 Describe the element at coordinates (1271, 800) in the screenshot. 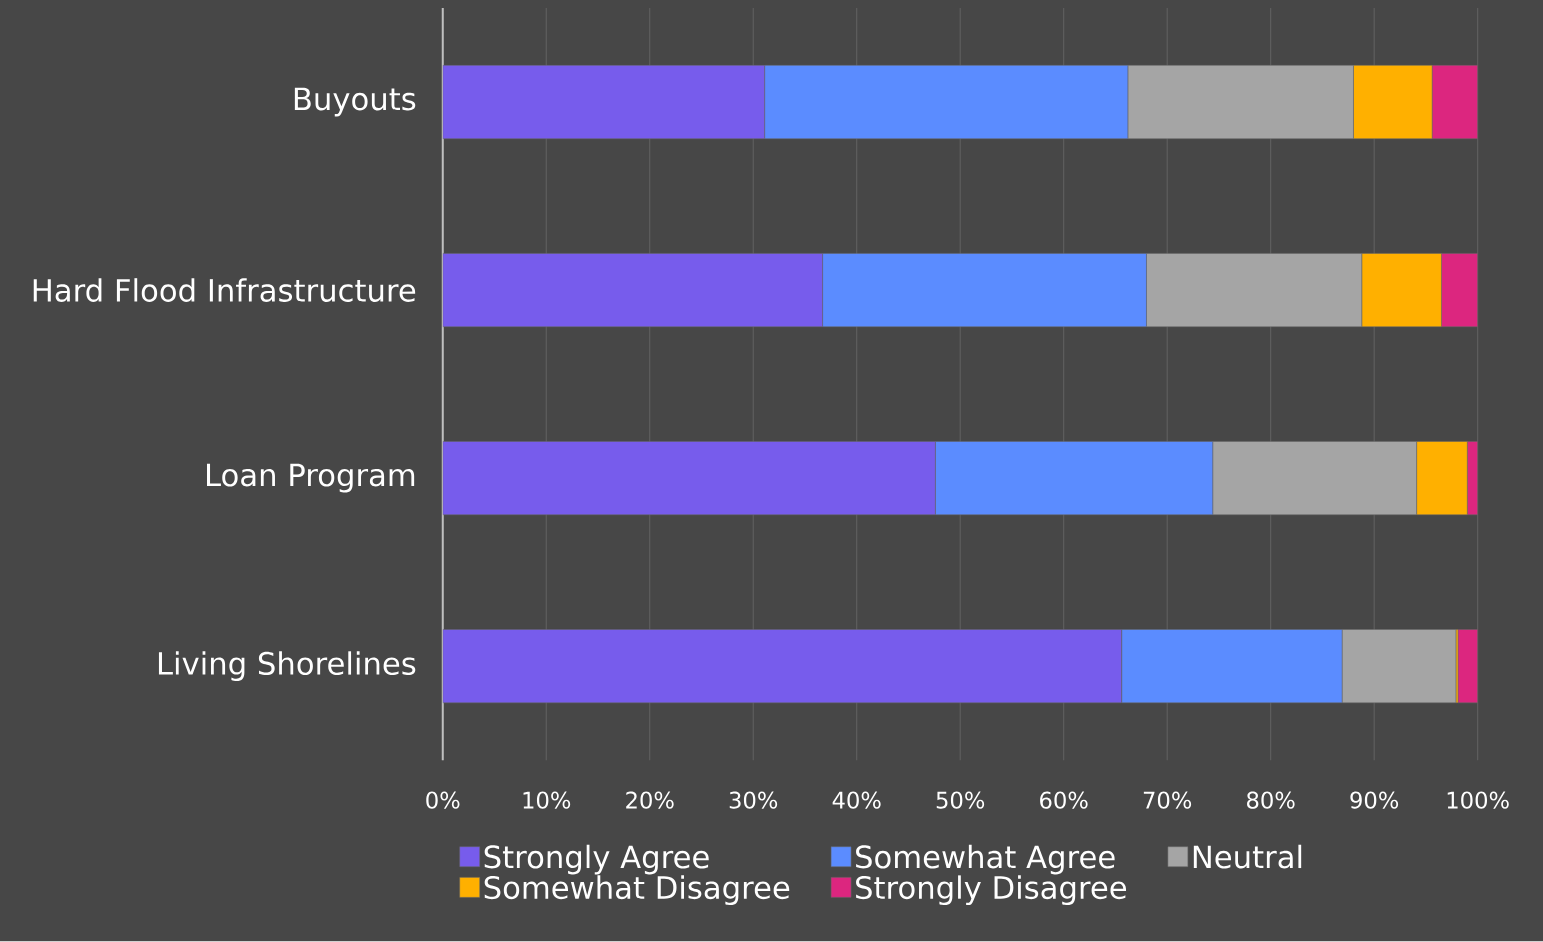

I see `x-tick-label: 80%` at that location.